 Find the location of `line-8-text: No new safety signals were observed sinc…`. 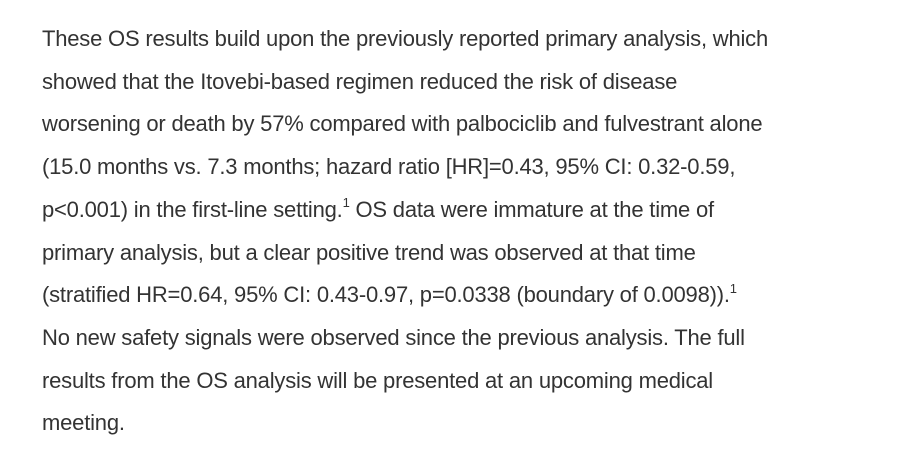

line-8-text: No new safety signals were observed sinc… is located at coordinates (393, 337).